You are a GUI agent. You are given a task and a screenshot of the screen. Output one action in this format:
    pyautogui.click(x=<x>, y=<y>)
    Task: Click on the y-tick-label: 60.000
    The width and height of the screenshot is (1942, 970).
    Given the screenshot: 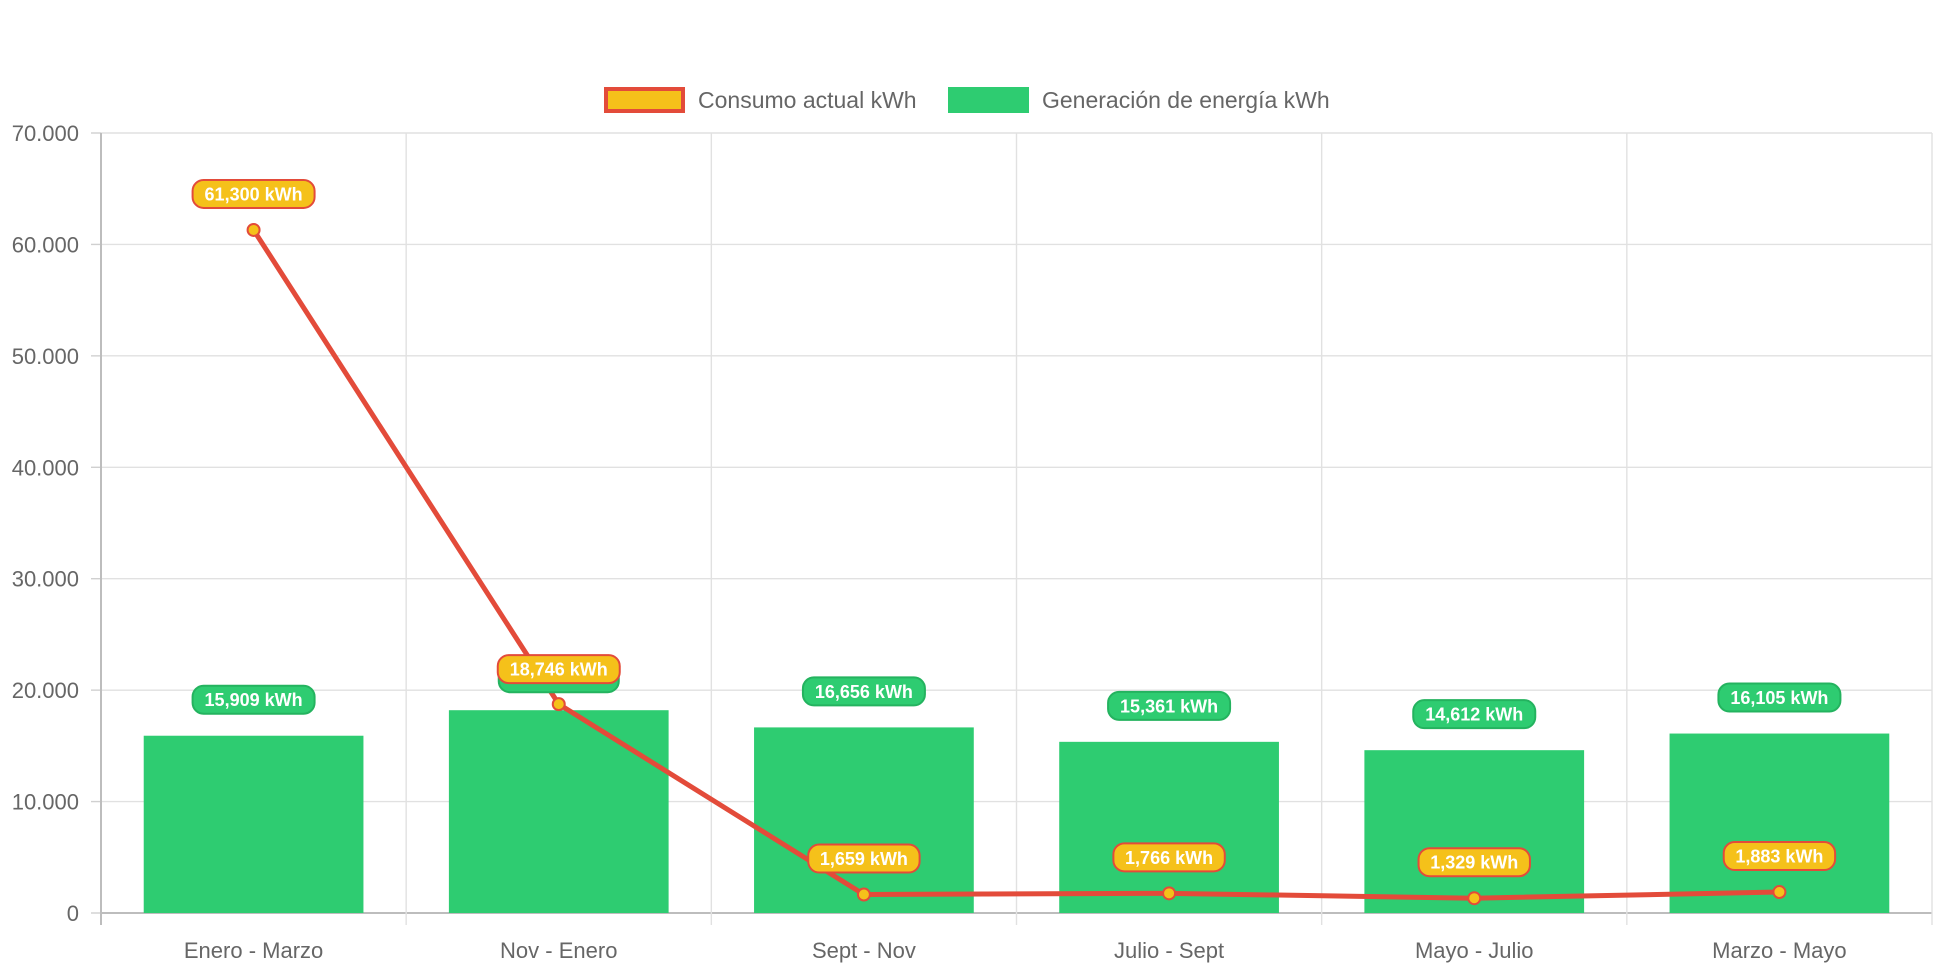 What is the action you would take?
    pyautogui.click(x=45, y=244)
    